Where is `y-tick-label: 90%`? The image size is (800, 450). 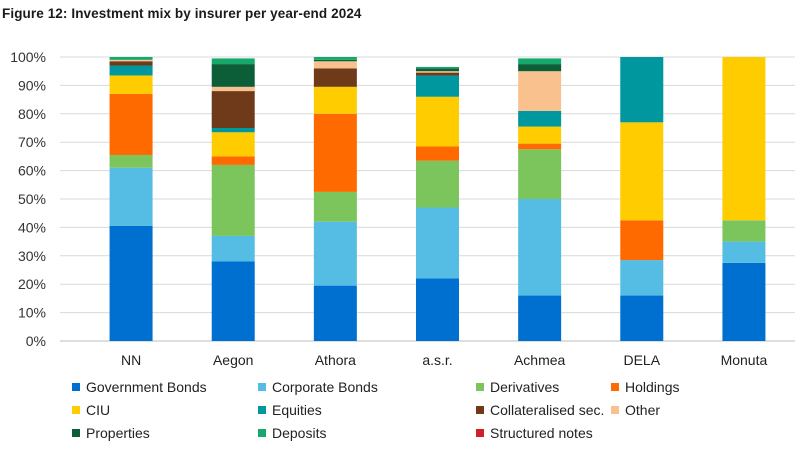
y-tick-label: 90% is located at coordinates (32, 85).